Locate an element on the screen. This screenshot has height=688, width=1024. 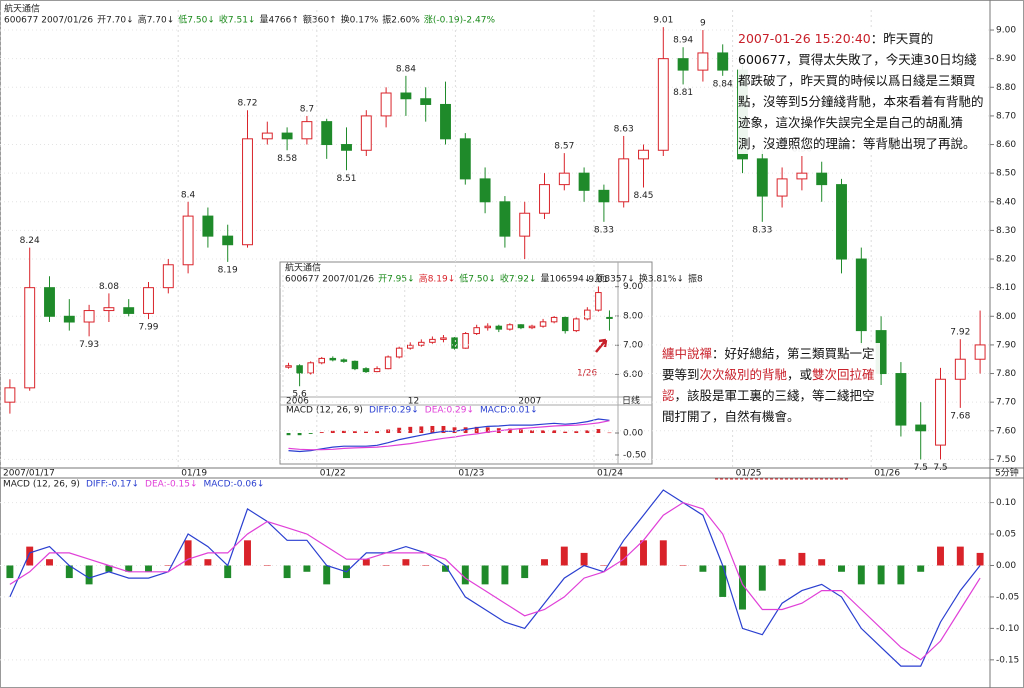
x-tick-label: 01/19 is located at coordinates (194, 474).